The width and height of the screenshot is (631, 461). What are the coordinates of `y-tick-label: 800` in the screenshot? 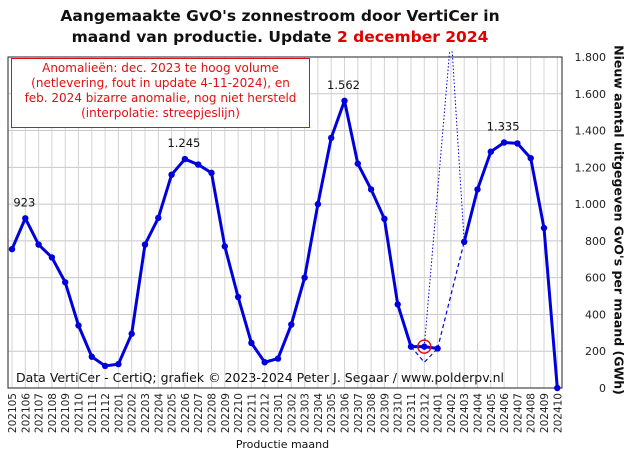 It's located at (595, 241).